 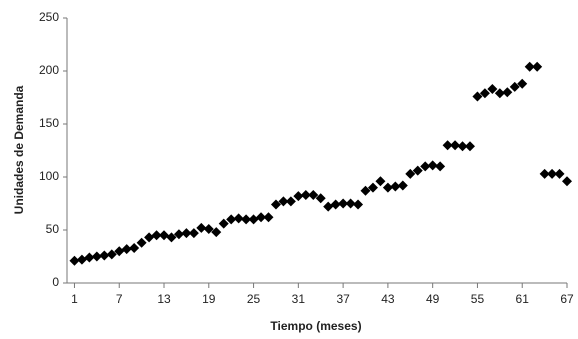 I want to click on x-tick-label: 55, so click(x=478, y=299).